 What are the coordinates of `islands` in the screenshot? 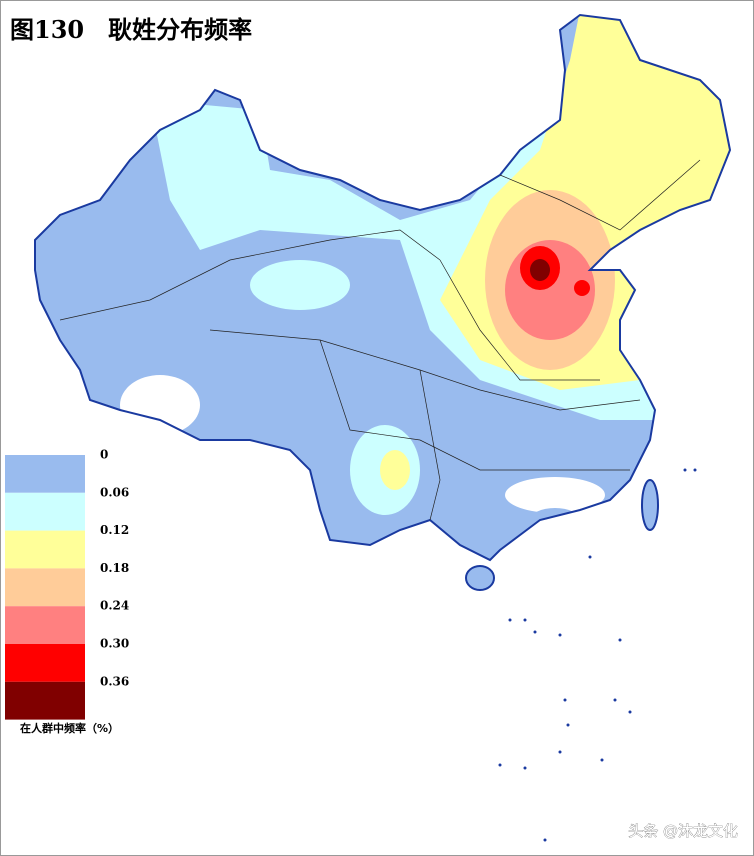 It's located at (597, 655).